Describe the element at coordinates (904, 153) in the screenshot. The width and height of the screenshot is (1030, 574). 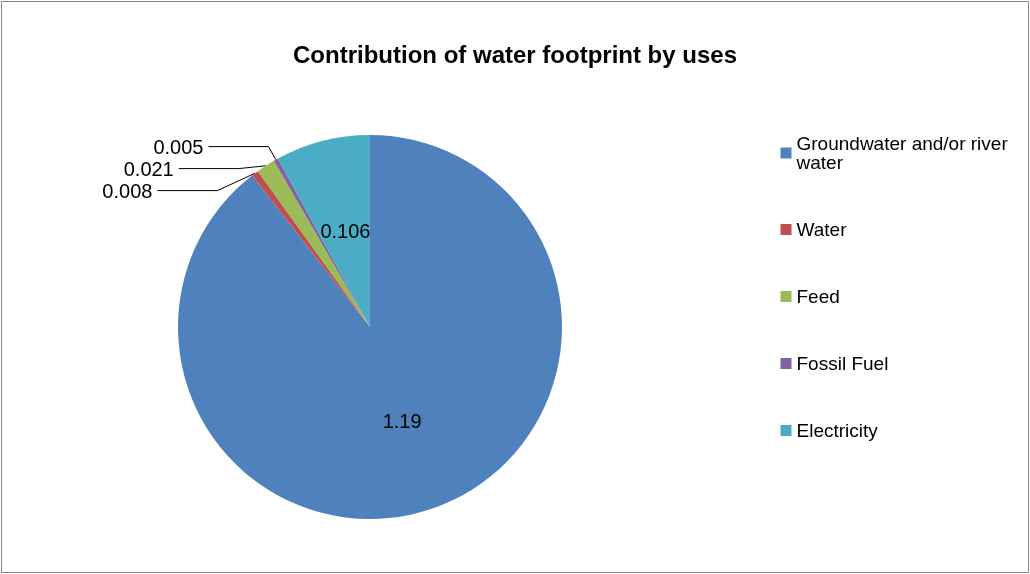
I see `legend-label: Groundwater and/or river water` at that location.